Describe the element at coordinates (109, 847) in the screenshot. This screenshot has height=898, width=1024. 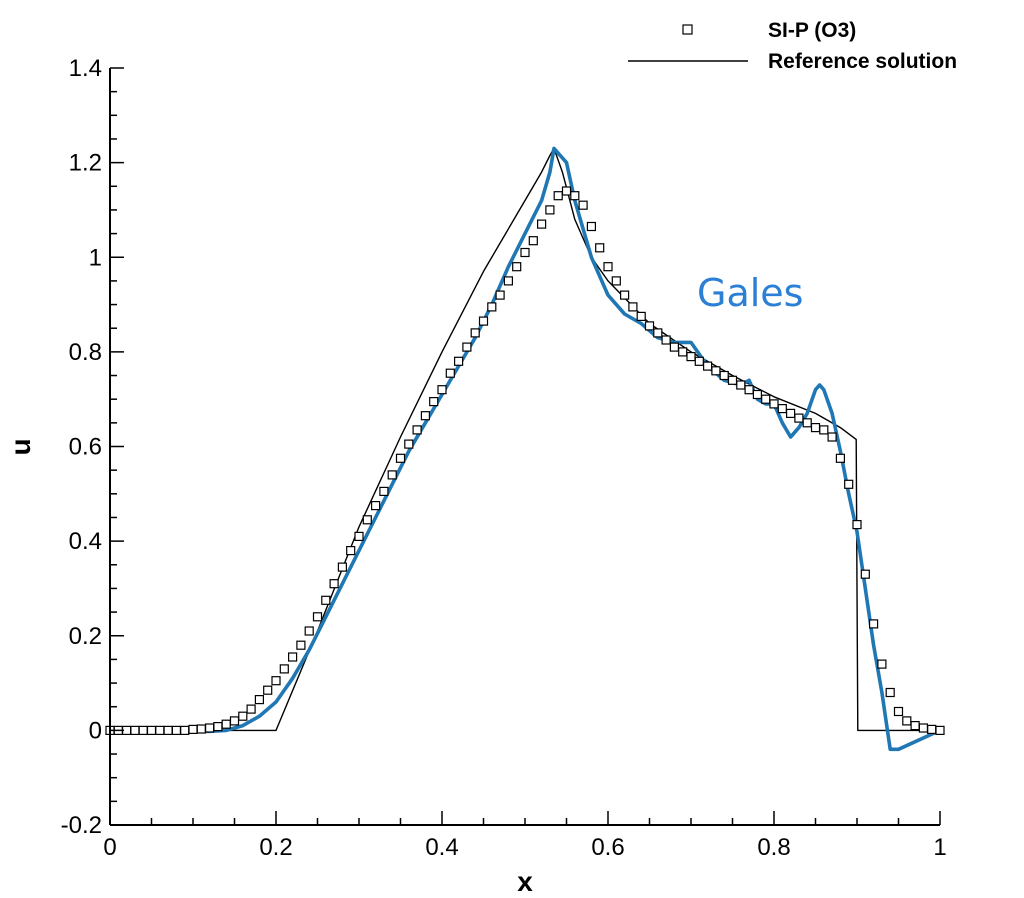
I see `x-tick-label: 0` at that location.